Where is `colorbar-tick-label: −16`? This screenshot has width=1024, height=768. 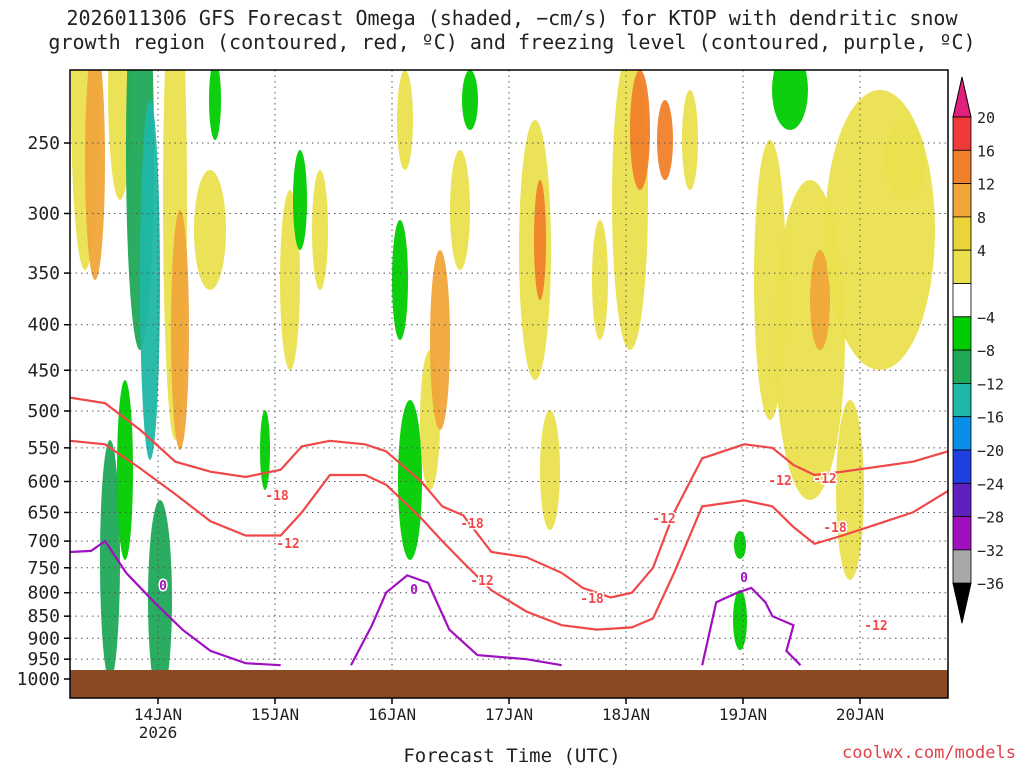
colorbar-tick-label: −16 is located at coordinates (990, 418).